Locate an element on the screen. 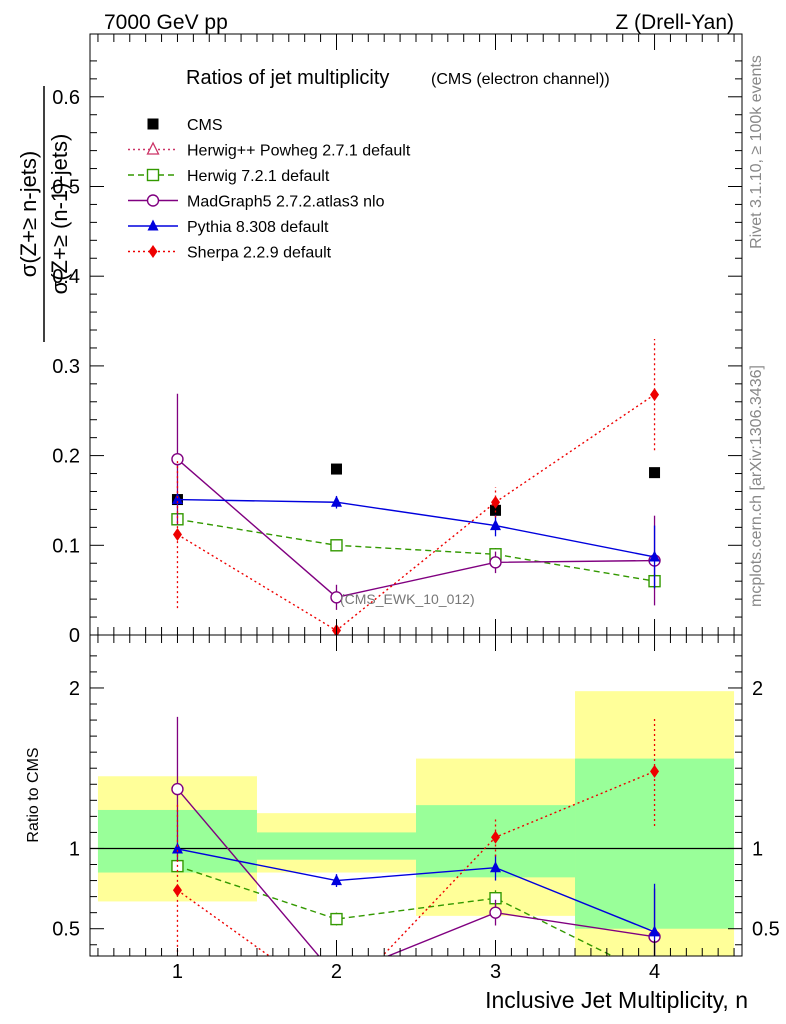 Image resolution: width=786 pixels, height=1024 pixels. legend-label-sherpa-2-2-9-default: Sherpa 2.2.9 default is located at coordinates (259, 253).